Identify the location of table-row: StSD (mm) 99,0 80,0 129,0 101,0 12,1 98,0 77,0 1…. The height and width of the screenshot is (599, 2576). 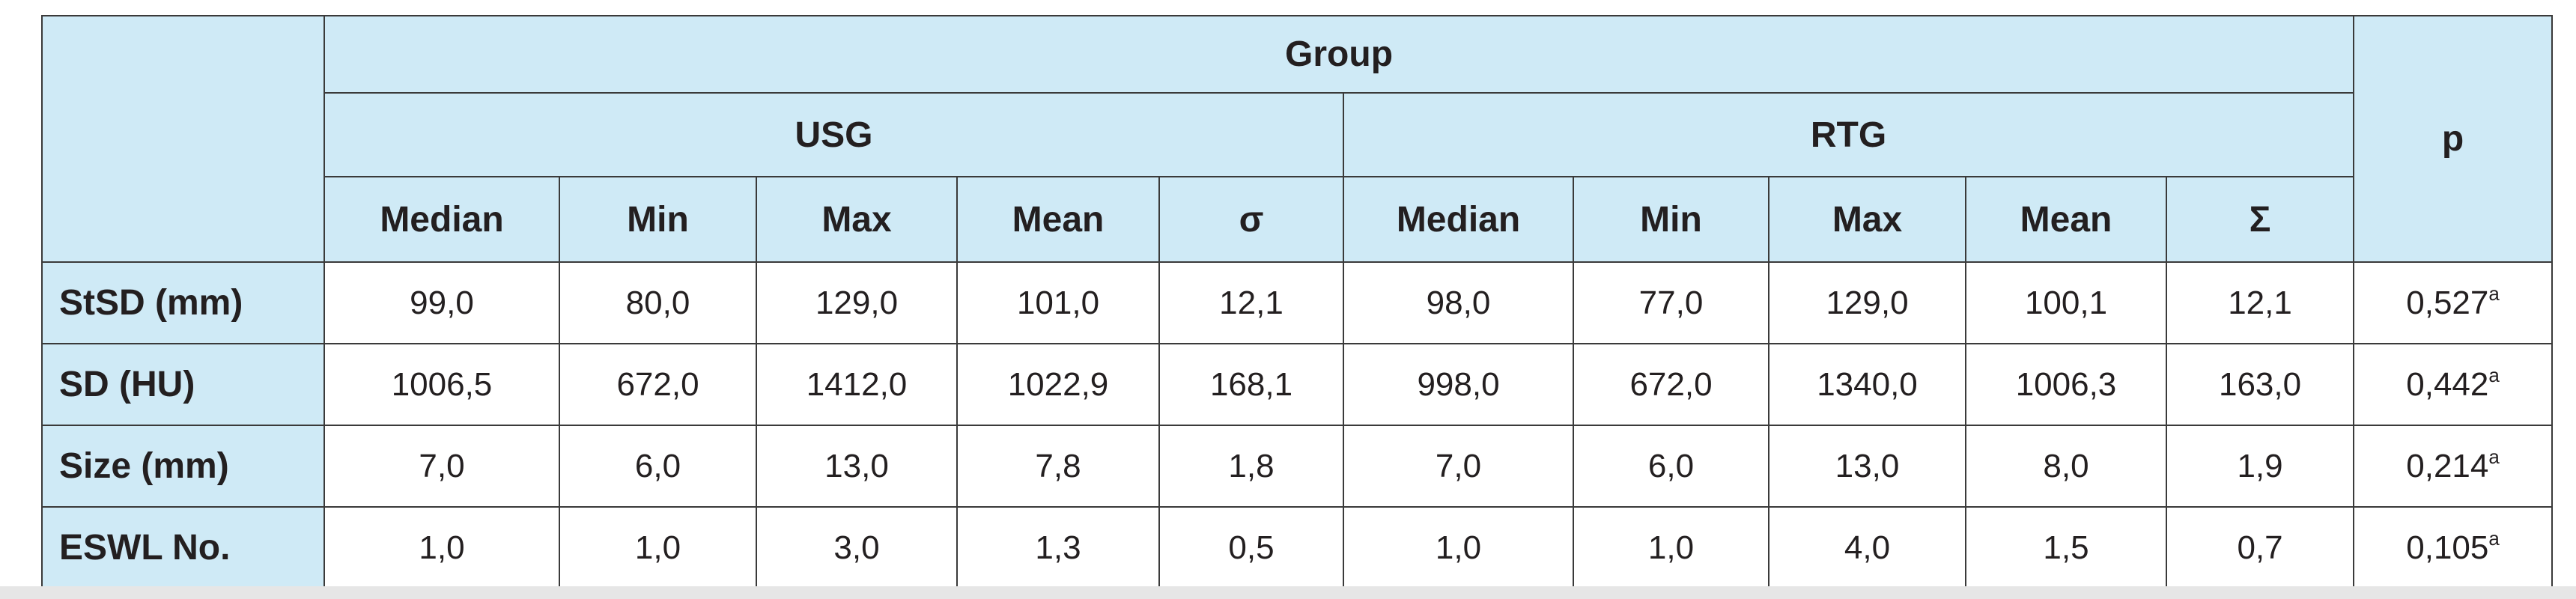
(1297, 302).